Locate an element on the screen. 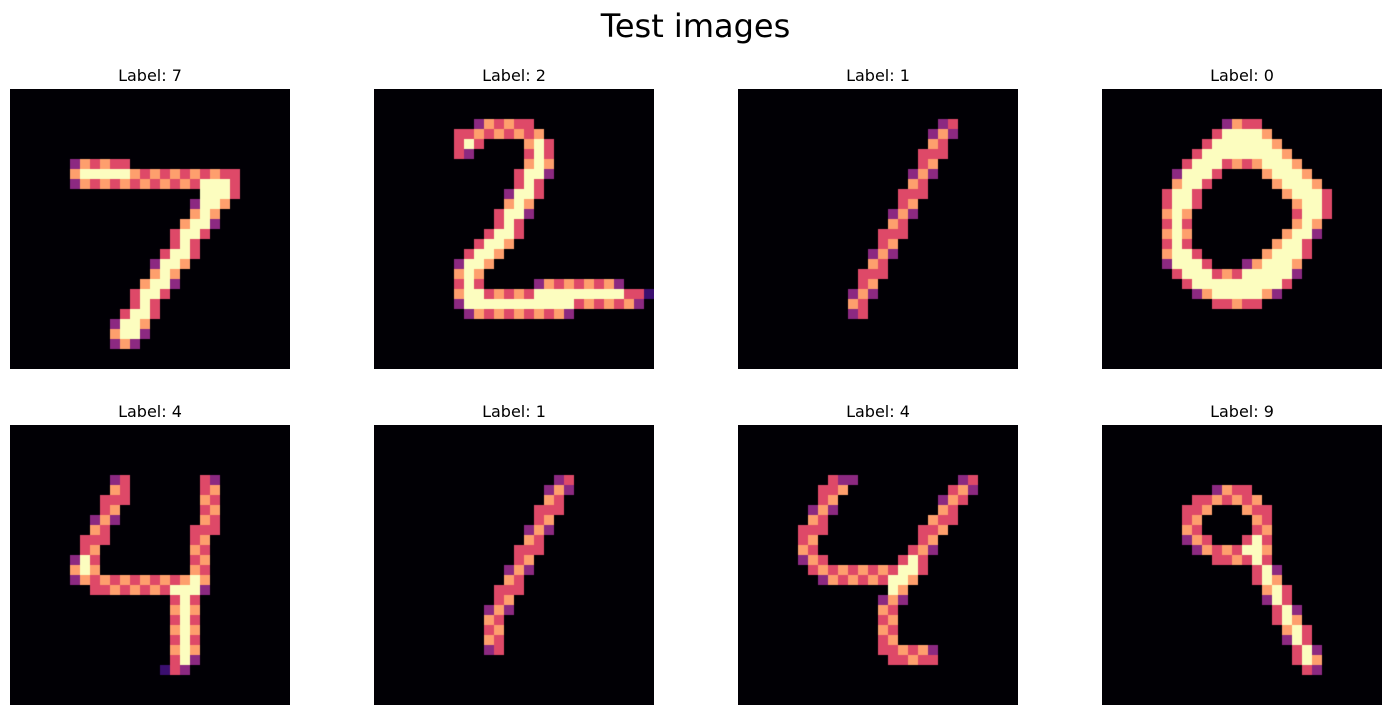  panel-title: Label: 9 is located at coordinates (1242, 411).